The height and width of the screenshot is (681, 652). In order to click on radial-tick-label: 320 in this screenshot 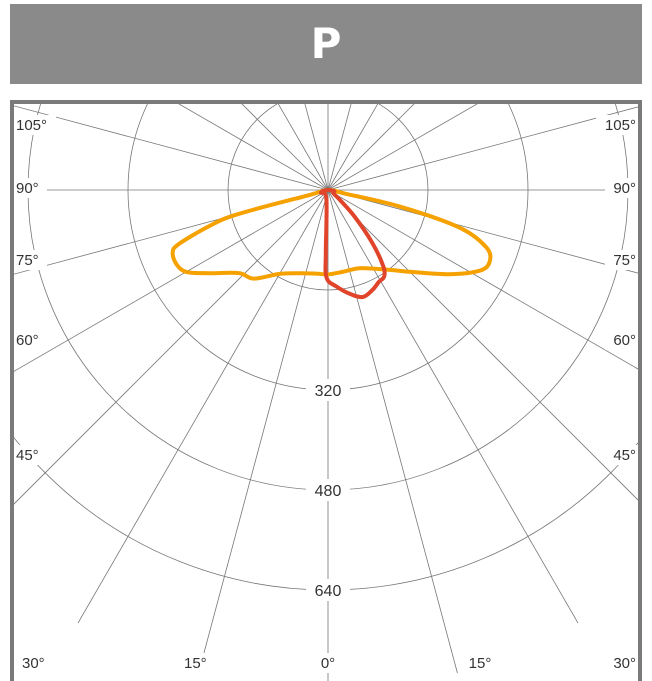, I will do `click(328, 391)`.